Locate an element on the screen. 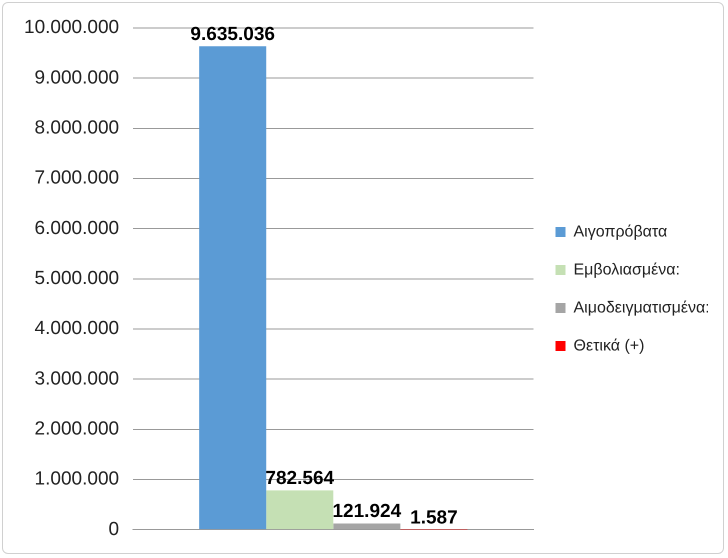  y-tick-label: 9.000.000 is located at coordinates (77, 77).